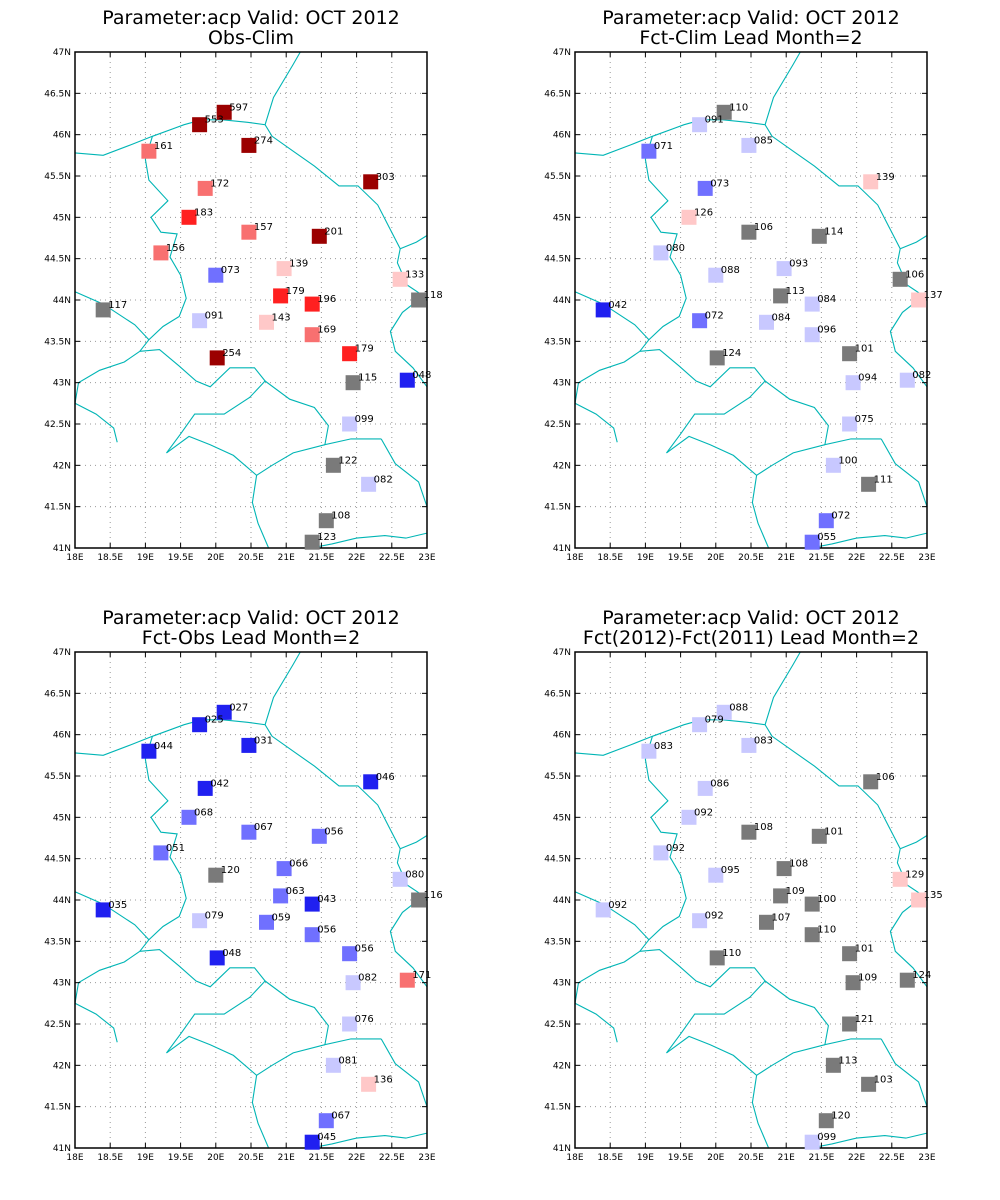 The width and height of the screenshot is (1000, 1200). What do you see at coordinates (214, 916) in the screenshot?
I see `station-value-label: 079` at bounding box center [214, 916].